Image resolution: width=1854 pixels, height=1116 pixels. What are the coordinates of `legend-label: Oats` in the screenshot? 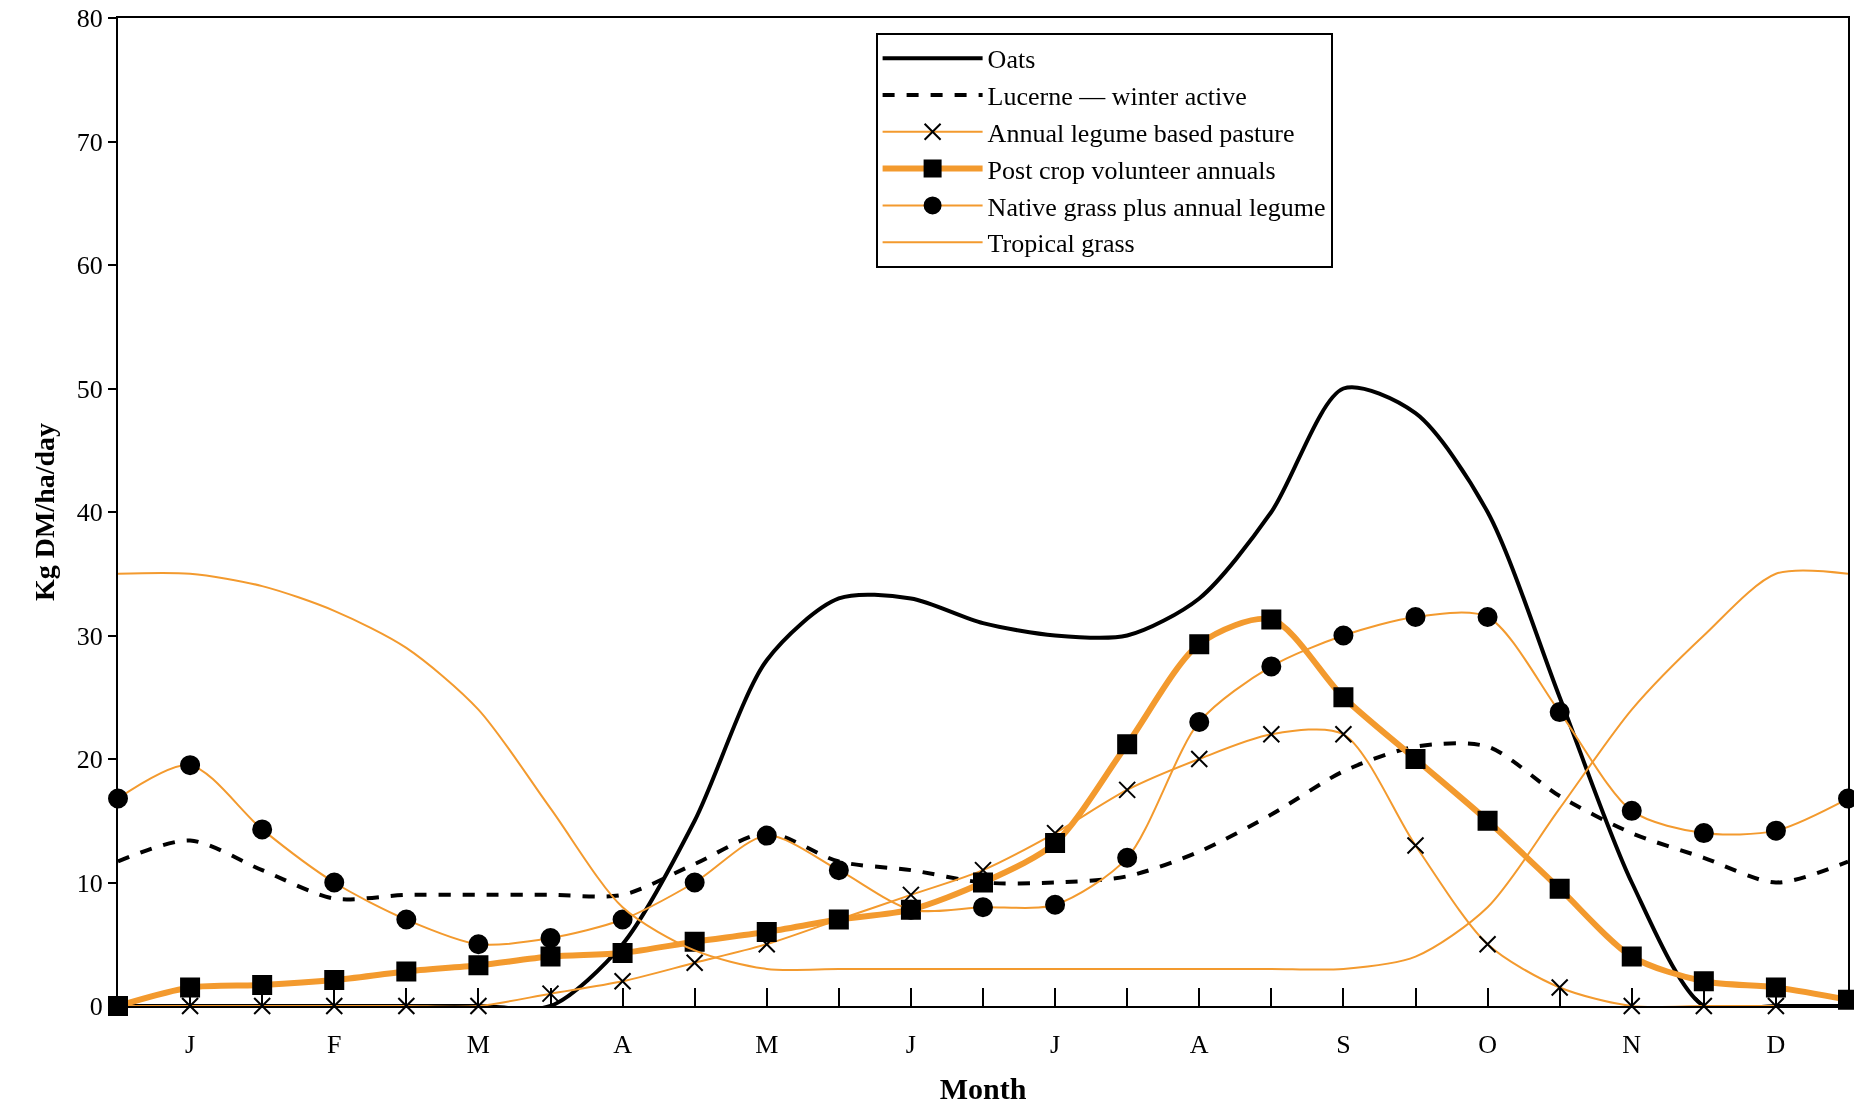 It's located at (1011, 60).